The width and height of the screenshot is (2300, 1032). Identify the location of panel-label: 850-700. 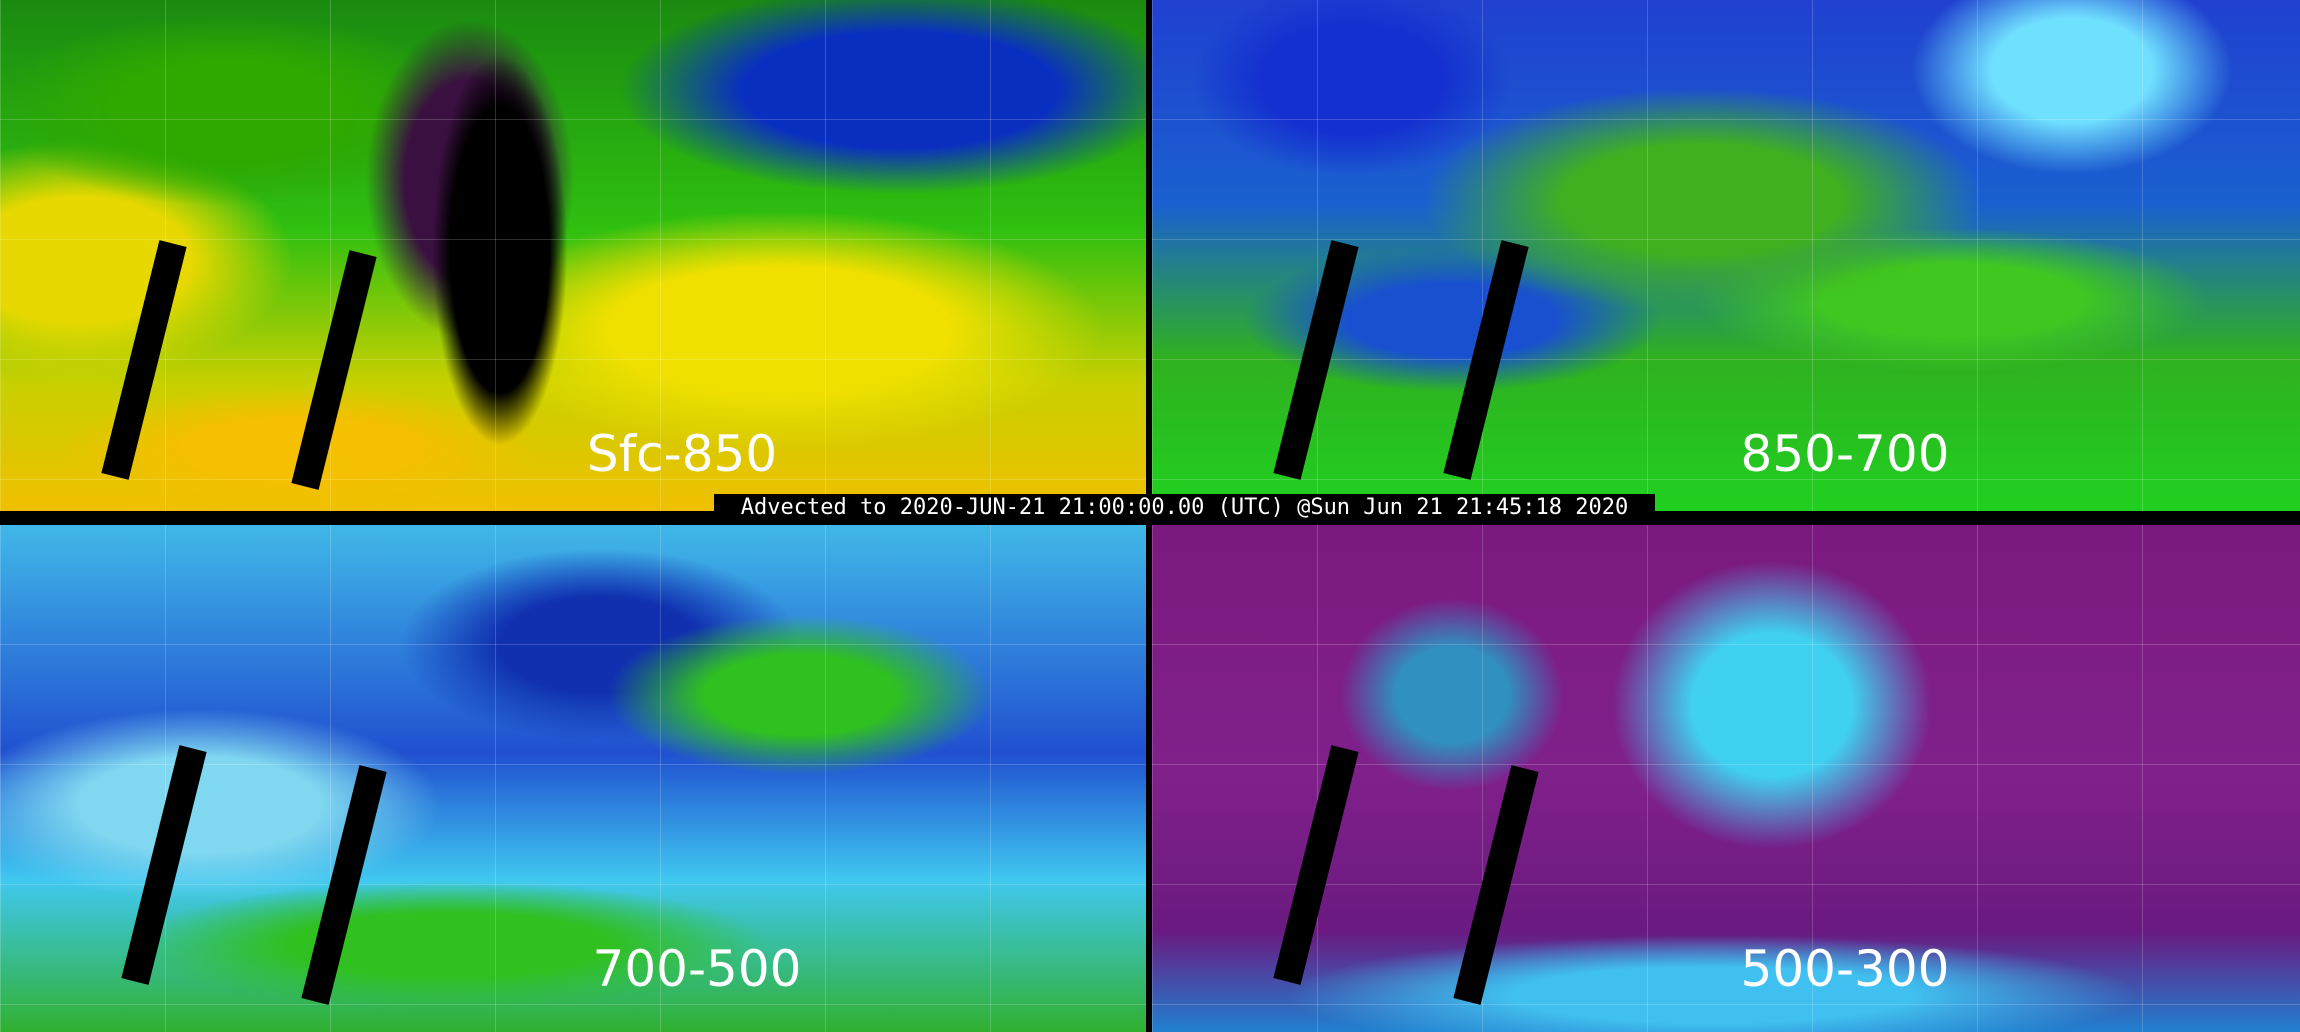
(1845, 454).